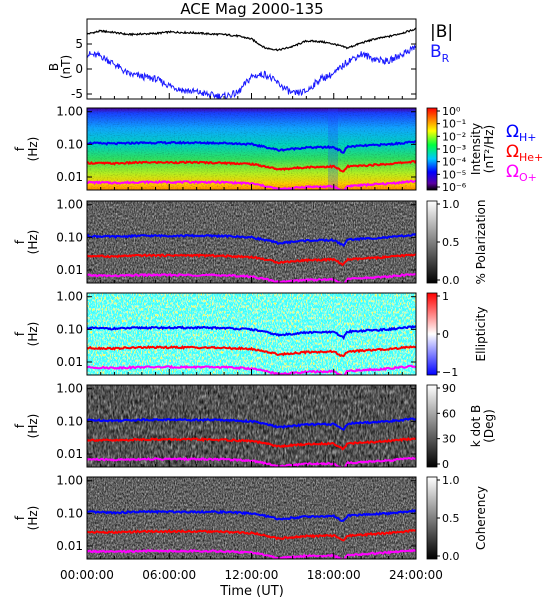 This screenshot has width=550, height=600. I want to click on coherency-panel, so click(251, 518).